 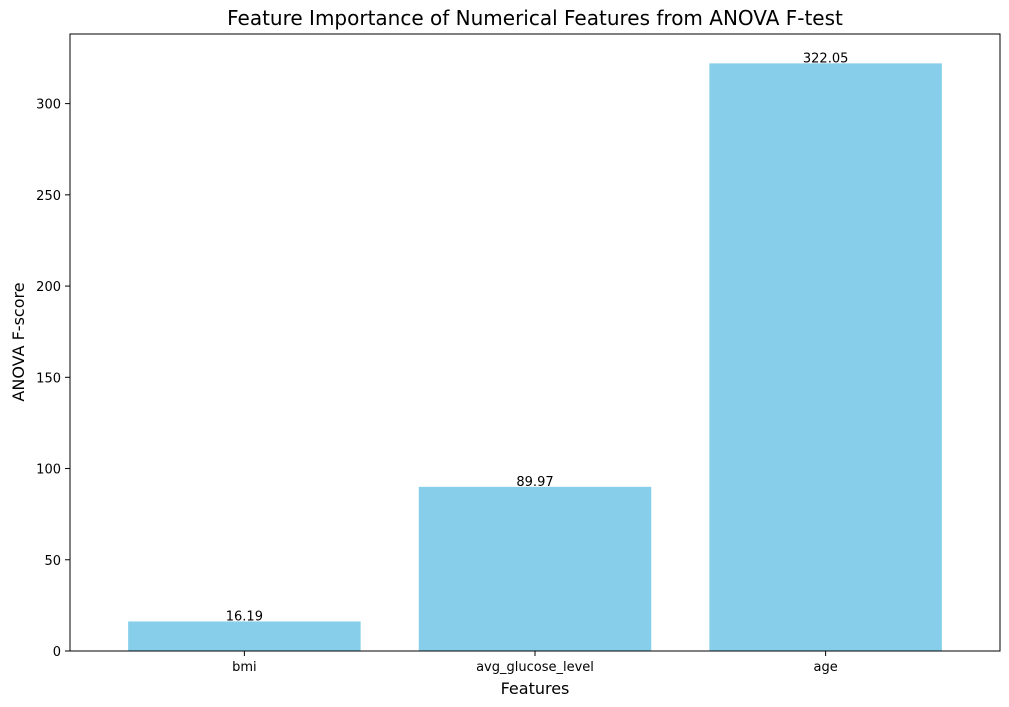 I want to click on x-axis: bmi avg_glucose_level age, so click(x=535, y=663).